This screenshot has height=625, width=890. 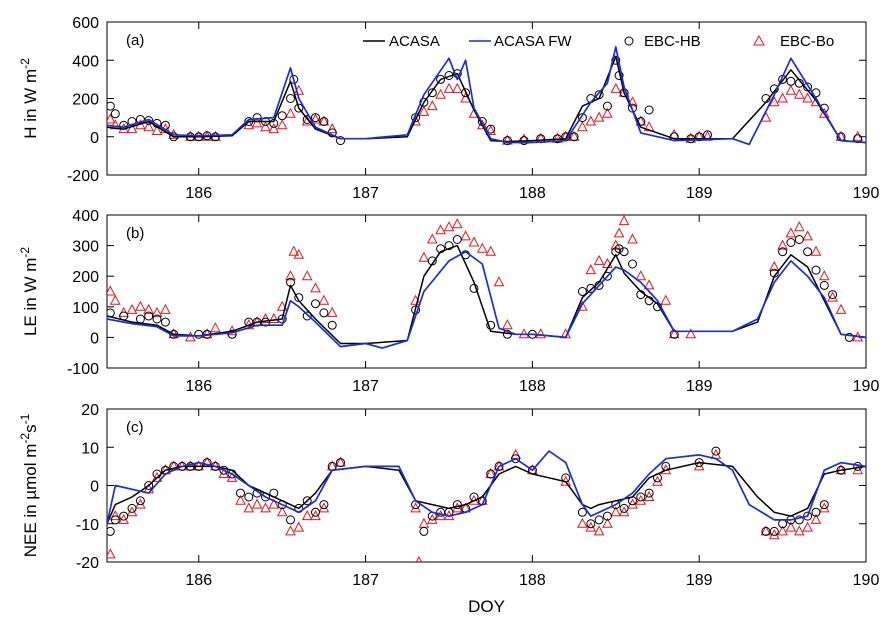 I want to click on y-tick-label: 10, so click(x=90, y=448).